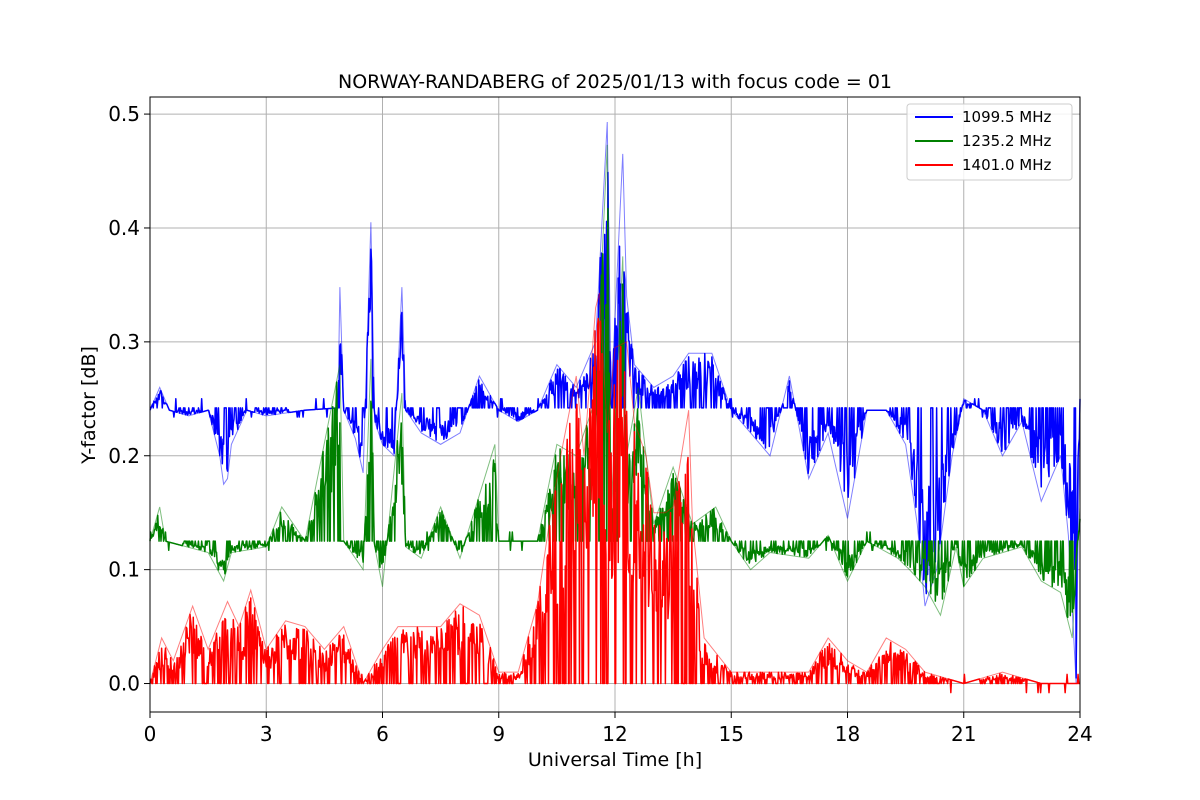 Image resolution: width=1200 pixels, height=800 pixels. I want to click on y-tick-label: 0.1, so click(124, 570).